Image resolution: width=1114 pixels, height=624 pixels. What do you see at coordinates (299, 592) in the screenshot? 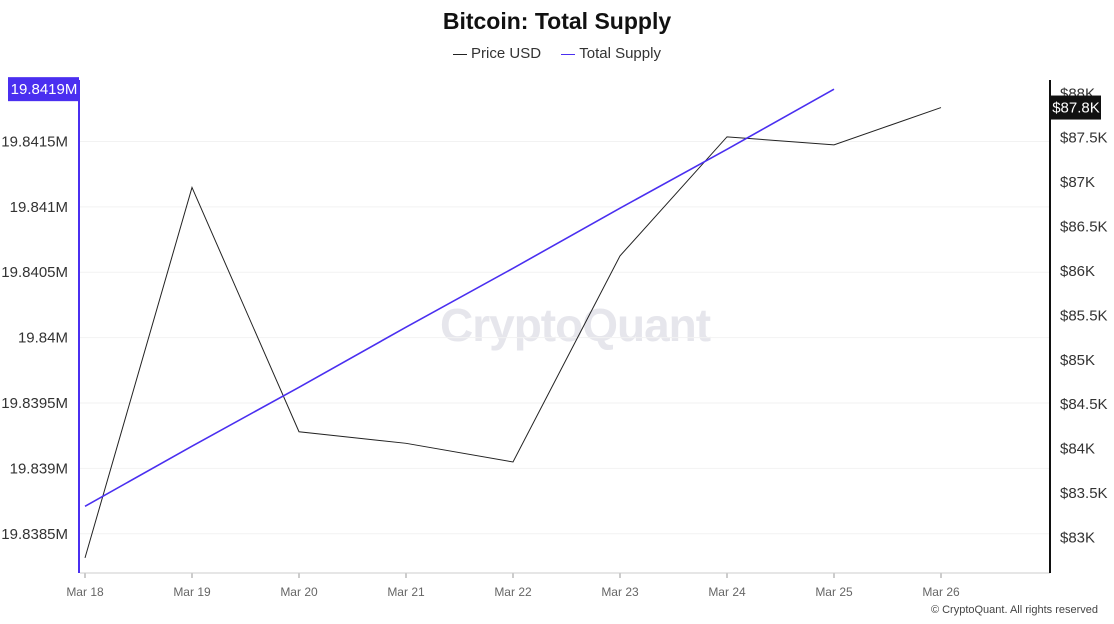
I see `x-tick-label: Mar 20` at bounding box center [299, 592].